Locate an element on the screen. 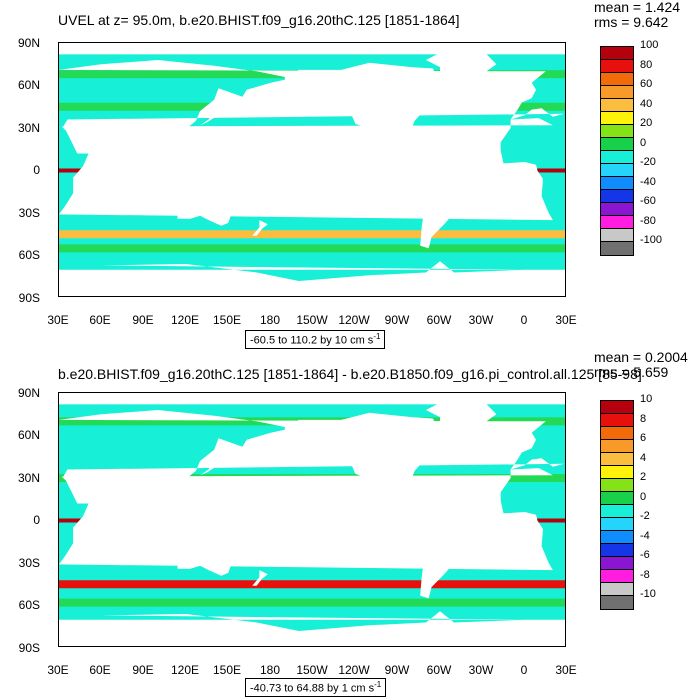 The image size is (700, 700). colorbar-label: -6 is located at coordinates (645, 555).